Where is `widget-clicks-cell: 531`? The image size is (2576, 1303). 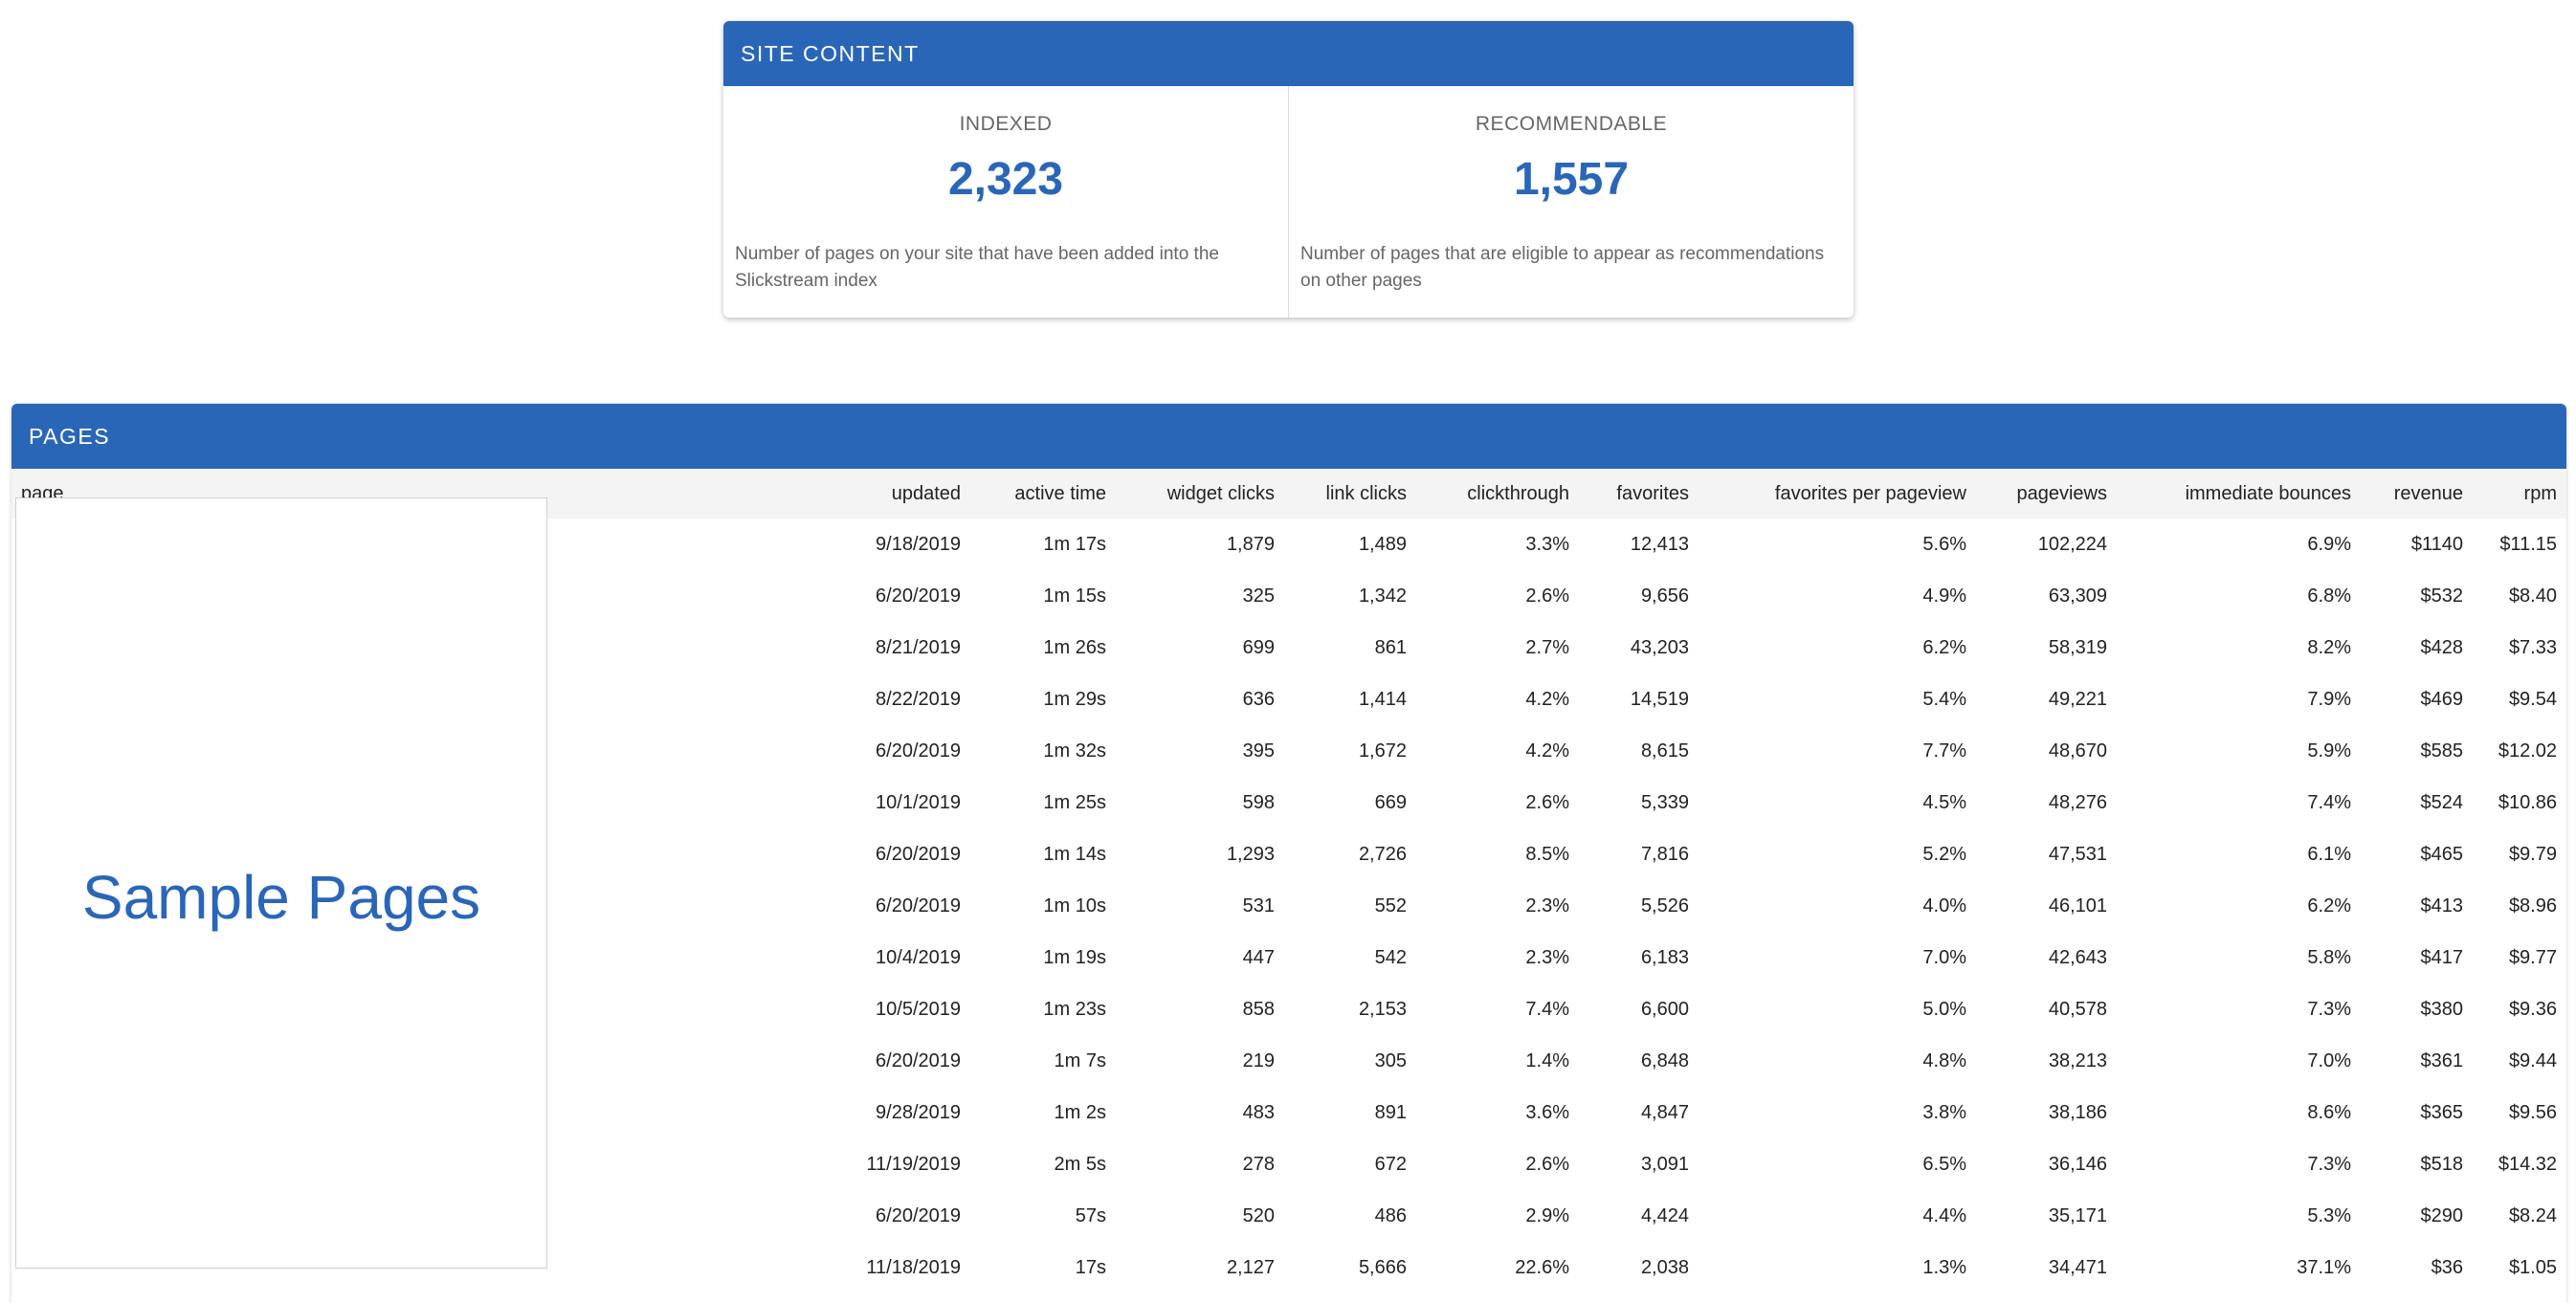 widget-clicks-cell: 531 is located at coordinates (1258, 905).